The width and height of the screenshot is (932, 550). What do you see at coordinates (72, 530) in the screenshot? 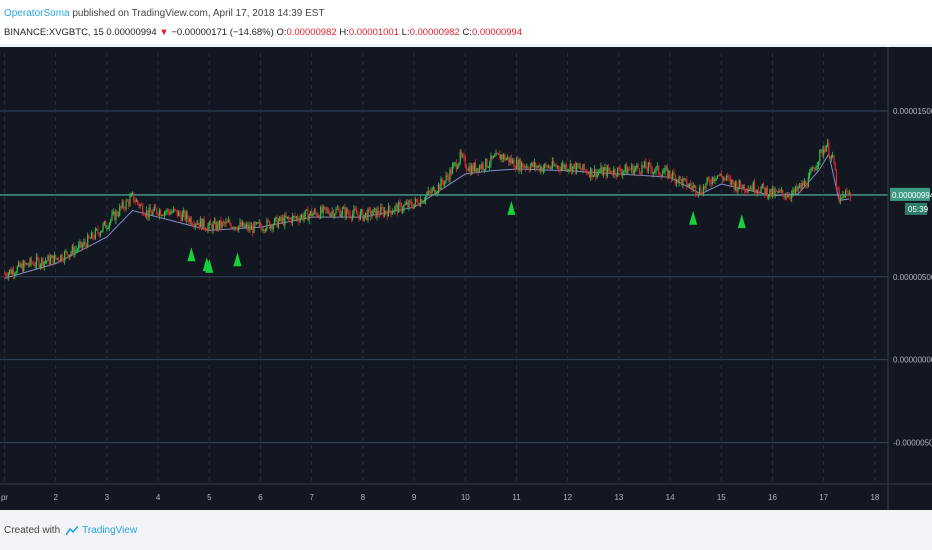
I see `tradingview-logo-icon` at bounding box center [72, 530].